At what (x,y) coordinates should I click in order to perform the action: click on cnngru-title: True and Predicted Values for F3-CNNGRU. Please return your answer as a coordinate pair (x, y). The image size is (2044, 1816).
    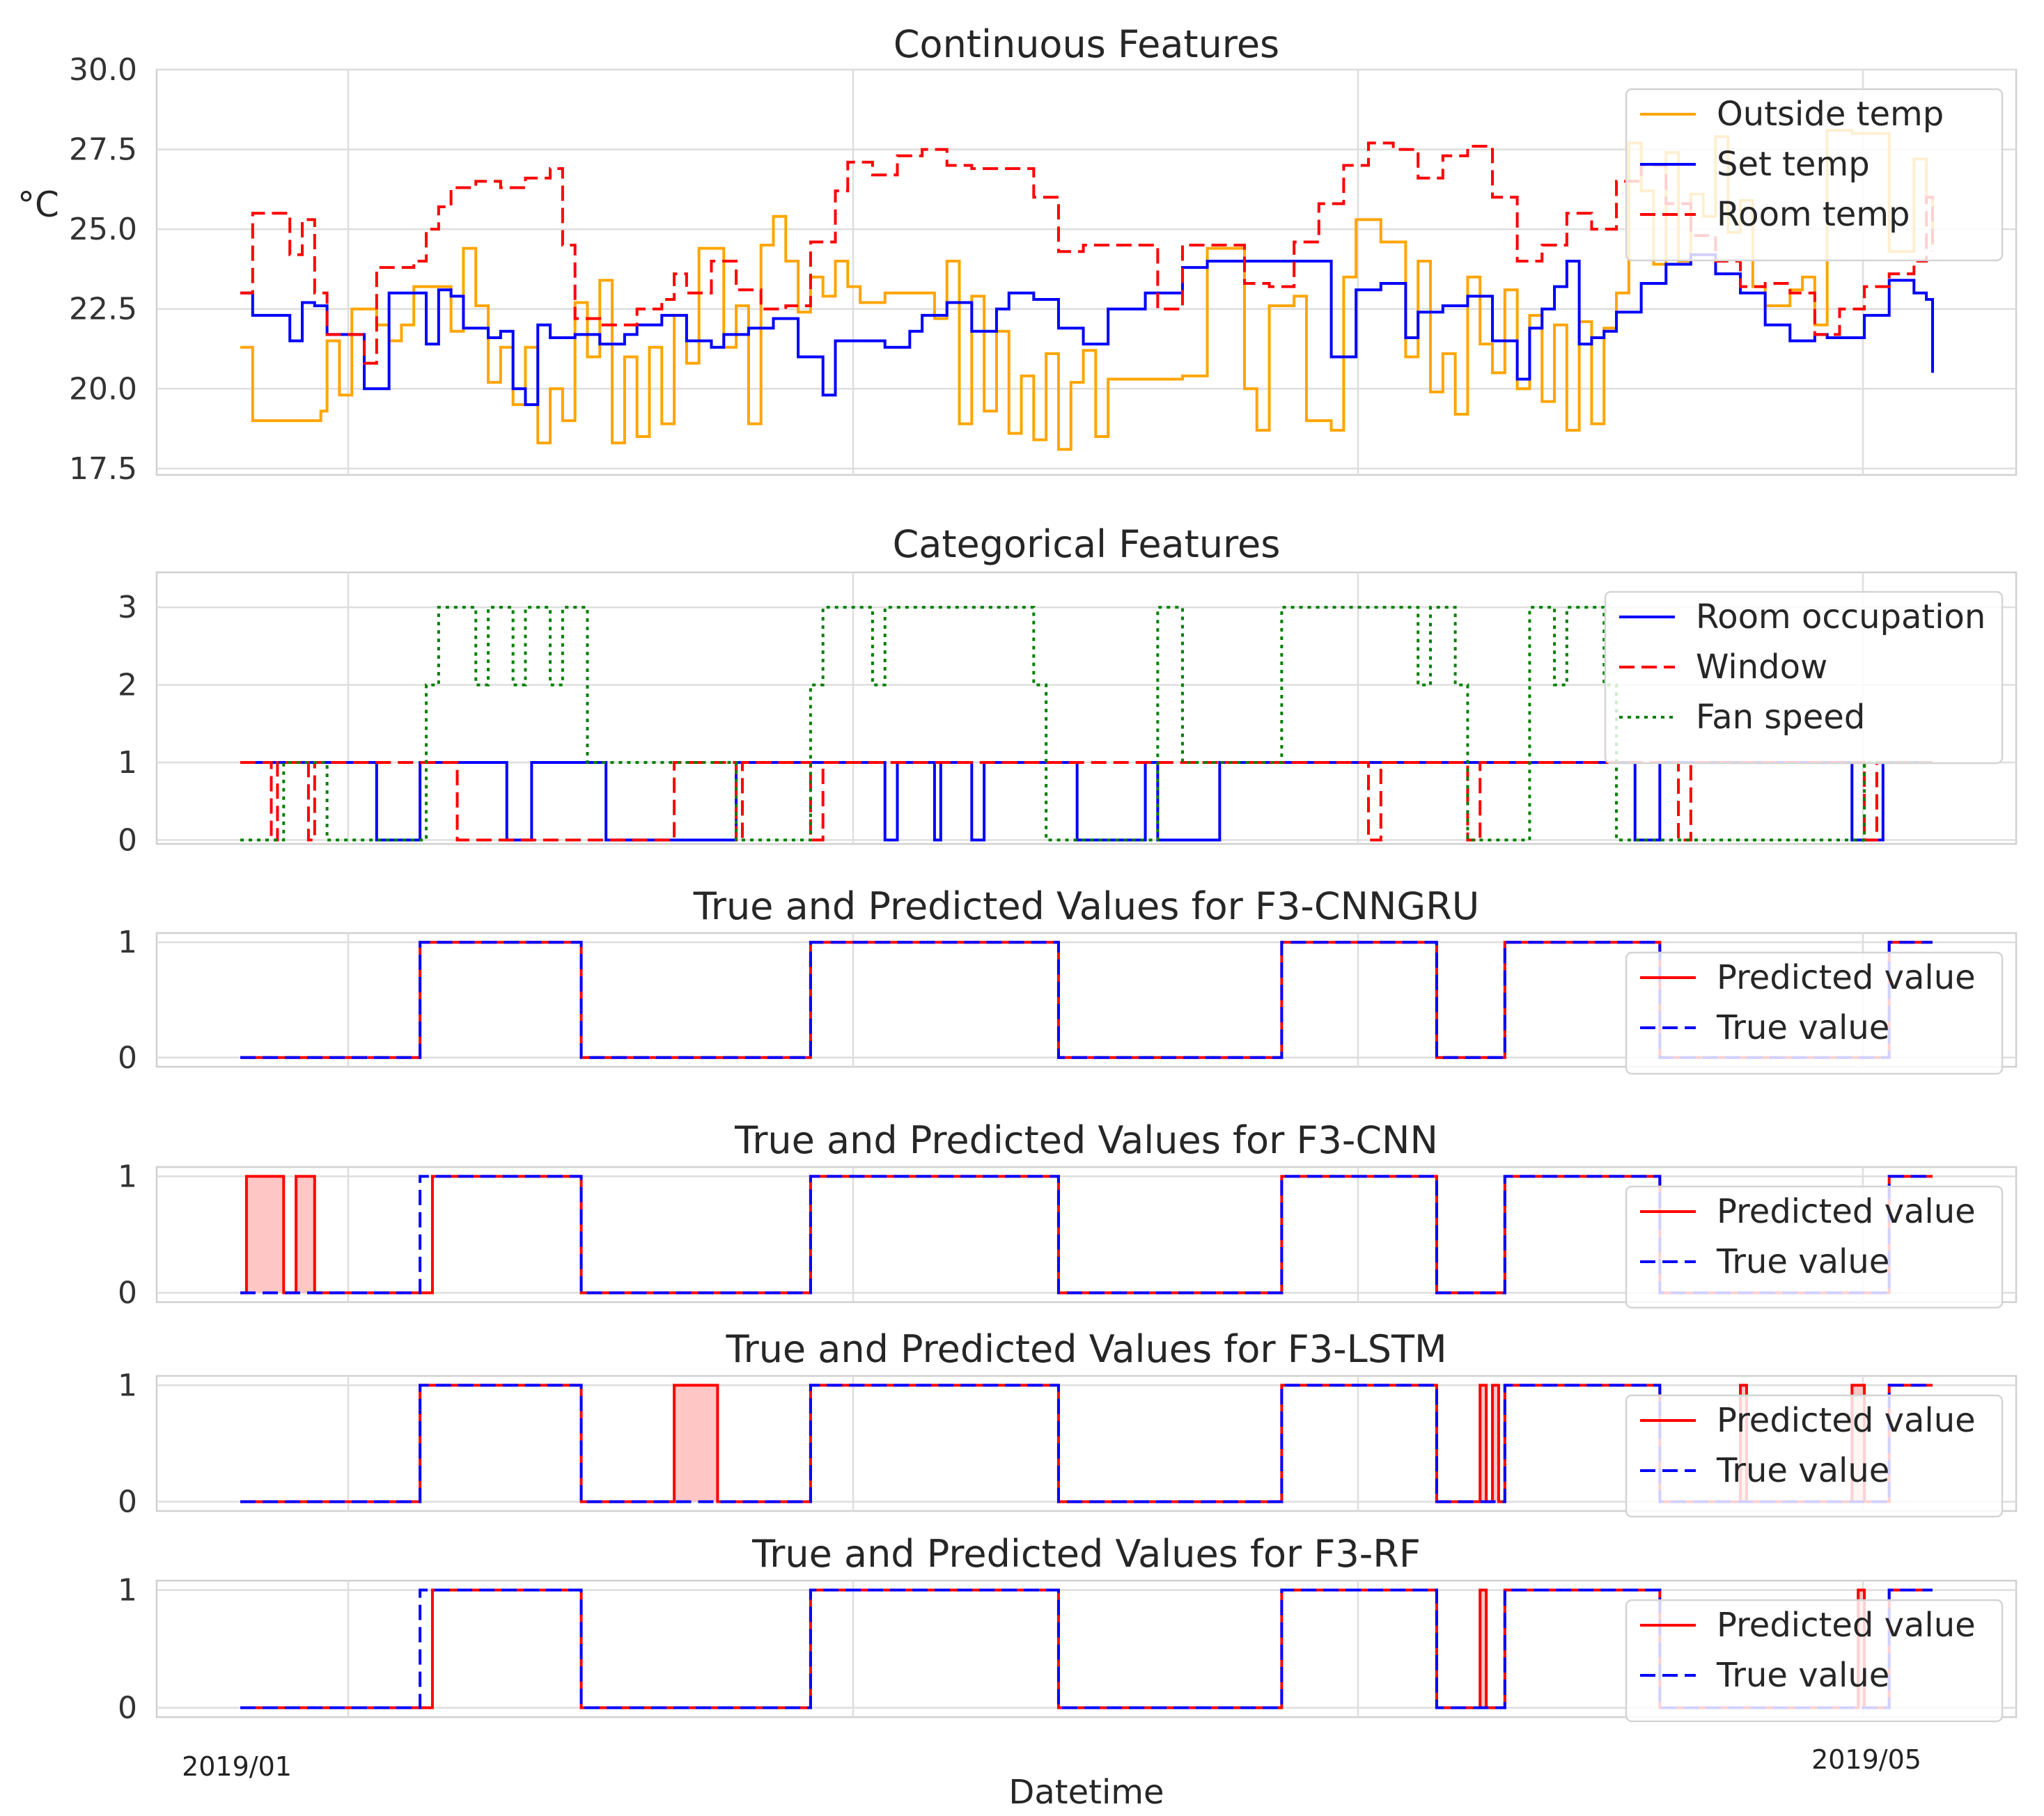
    Looking at the image, I should click on (1087, 906).